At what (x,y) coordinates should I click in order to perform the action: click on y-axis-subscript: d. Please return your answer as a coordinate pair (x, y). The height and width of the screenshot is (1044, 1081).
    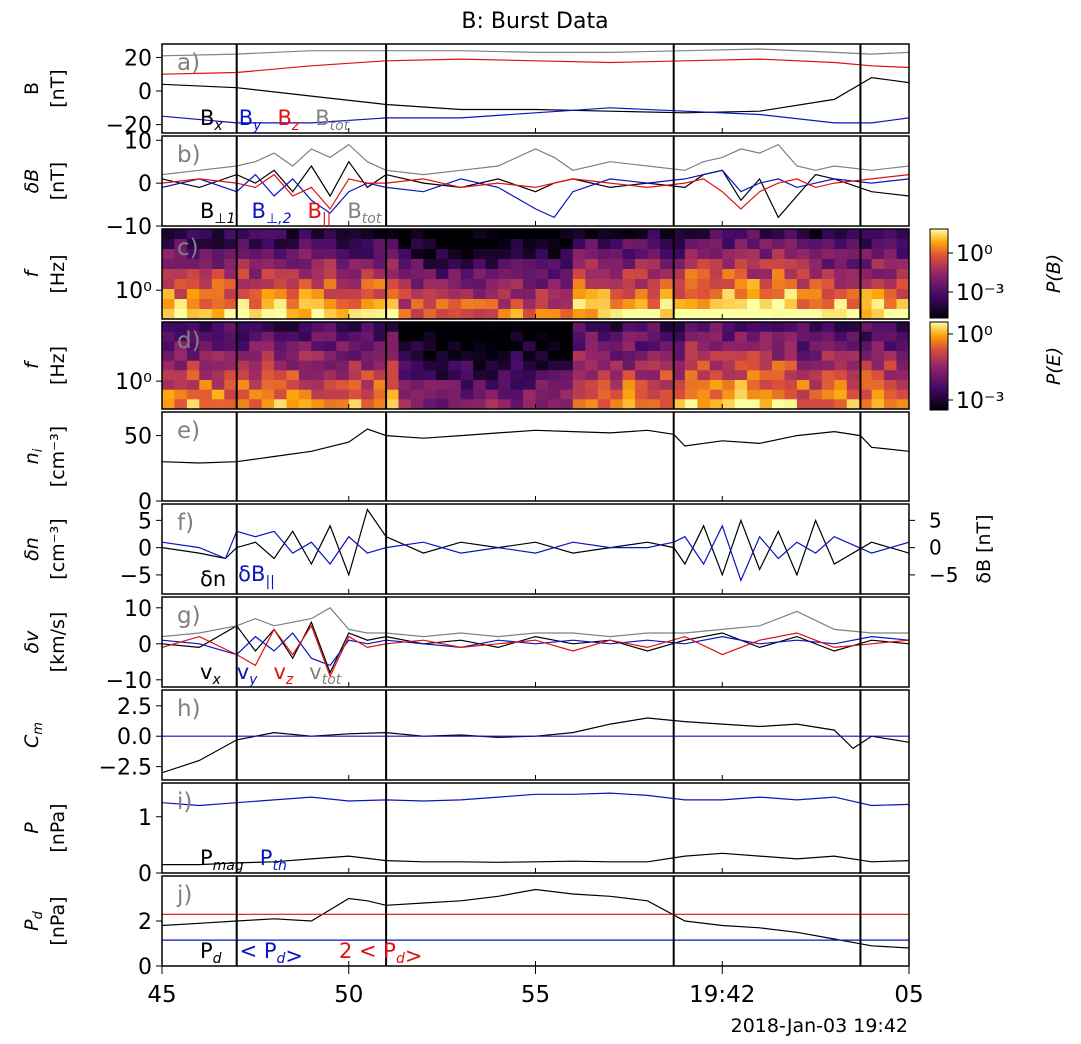
    Looking at the image, I should click on (38, 914).